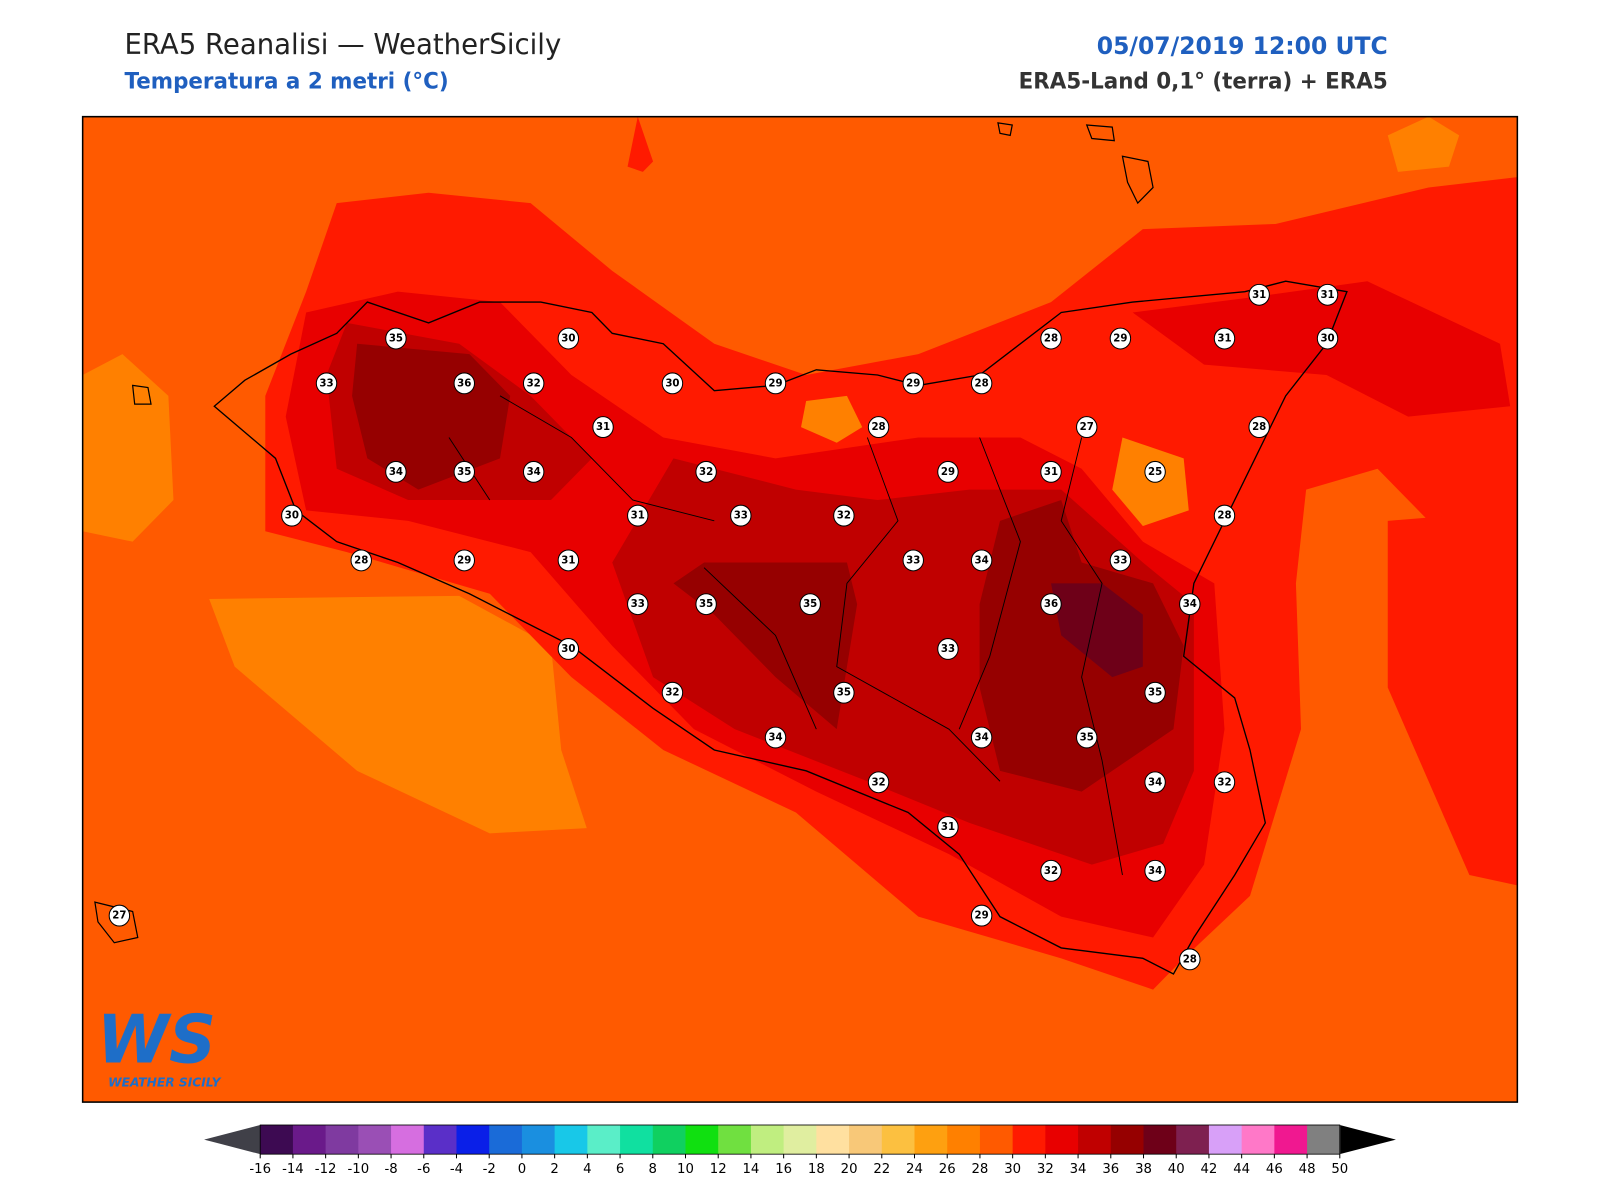 The height and width of the screenshot is (1200, 1600). What do you see at coordinates (914, 1169) in the screenshot?
I see `colorbar-tick-label: 24` at bounding box center [914, 1169].